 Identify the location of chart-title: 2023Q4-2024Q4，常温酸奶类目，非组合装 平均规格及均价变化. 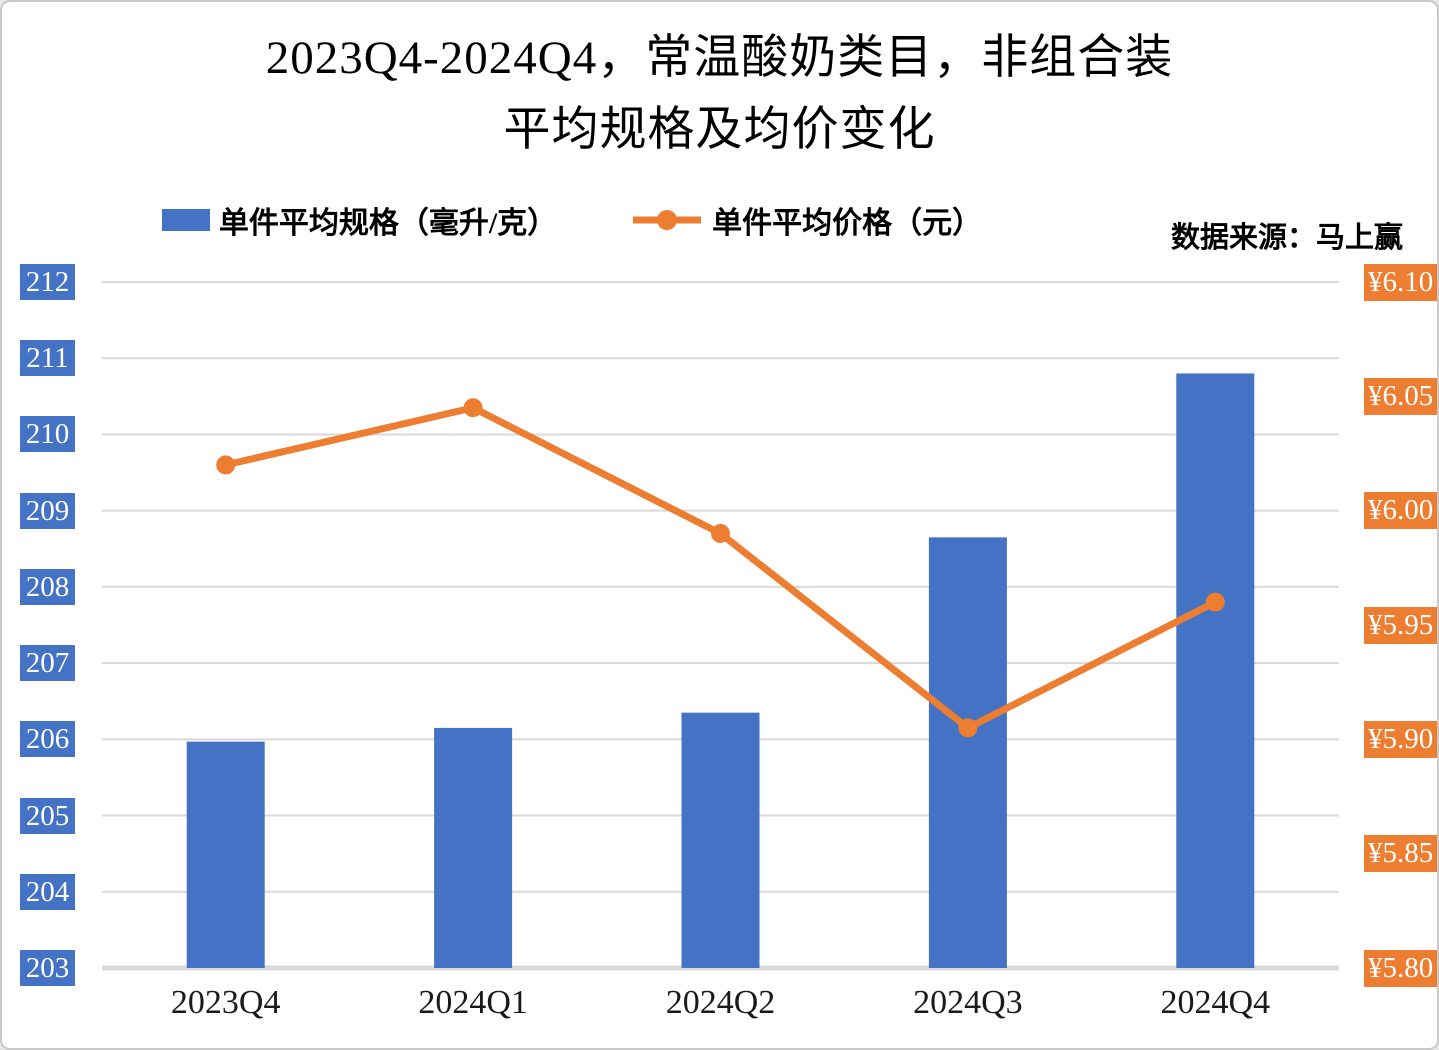
(719, 94).